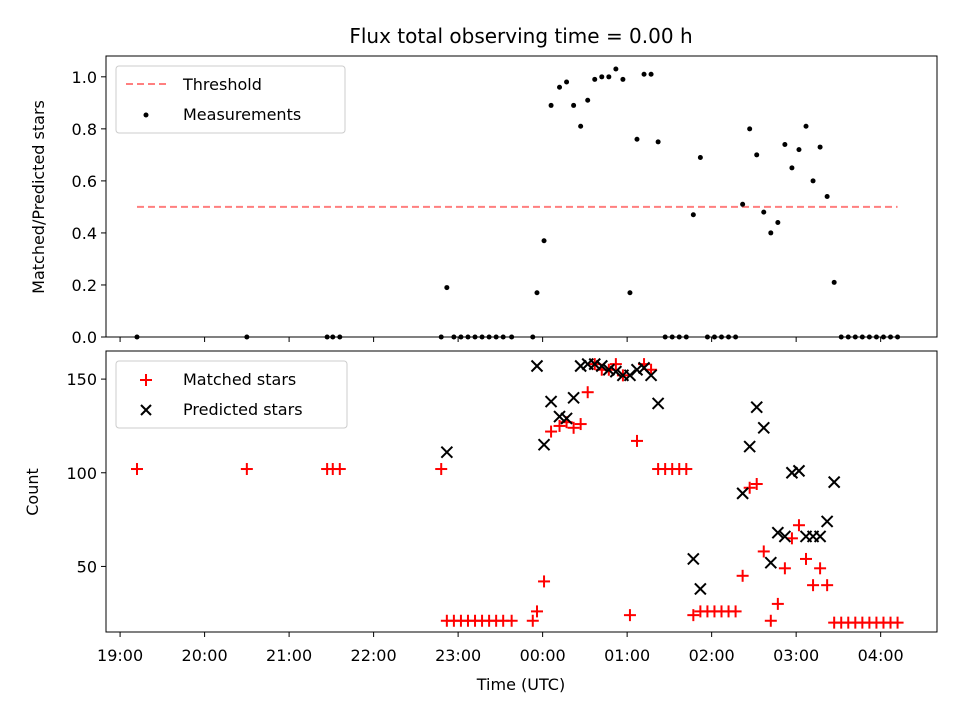  Describe the element at coordinates (627, 655) in the screenshot. I see `x-tick-label: 01:00` at that location.